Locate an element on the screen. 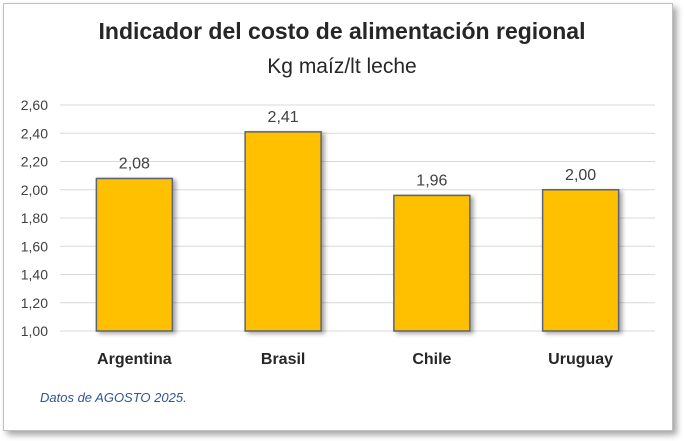  y-tick-label: 2,00 is located at coordinates (34, 190).